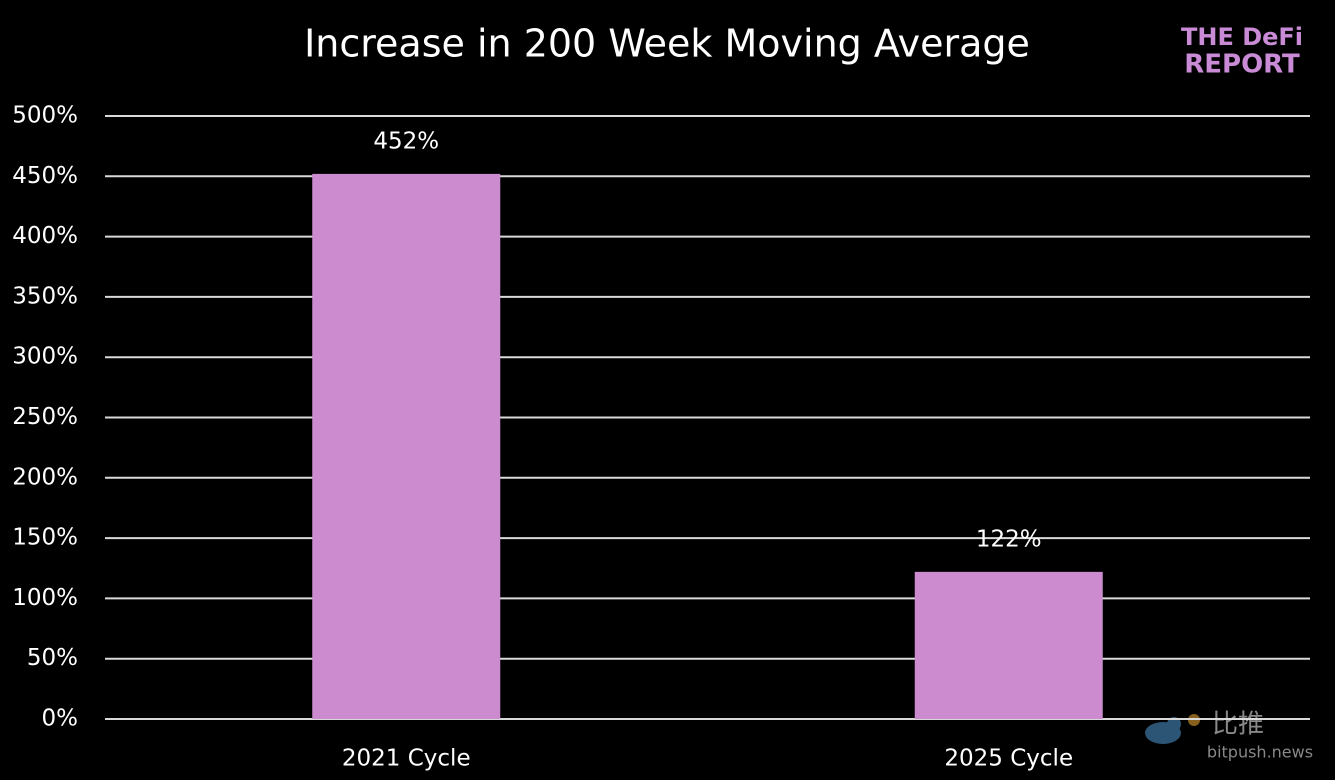 Image resolution: width=1335 pixels, height=780 pixels. Describe the element at coordinates (45, 417) in the screenshot. I see `y-tick-label: 250%` at that location.